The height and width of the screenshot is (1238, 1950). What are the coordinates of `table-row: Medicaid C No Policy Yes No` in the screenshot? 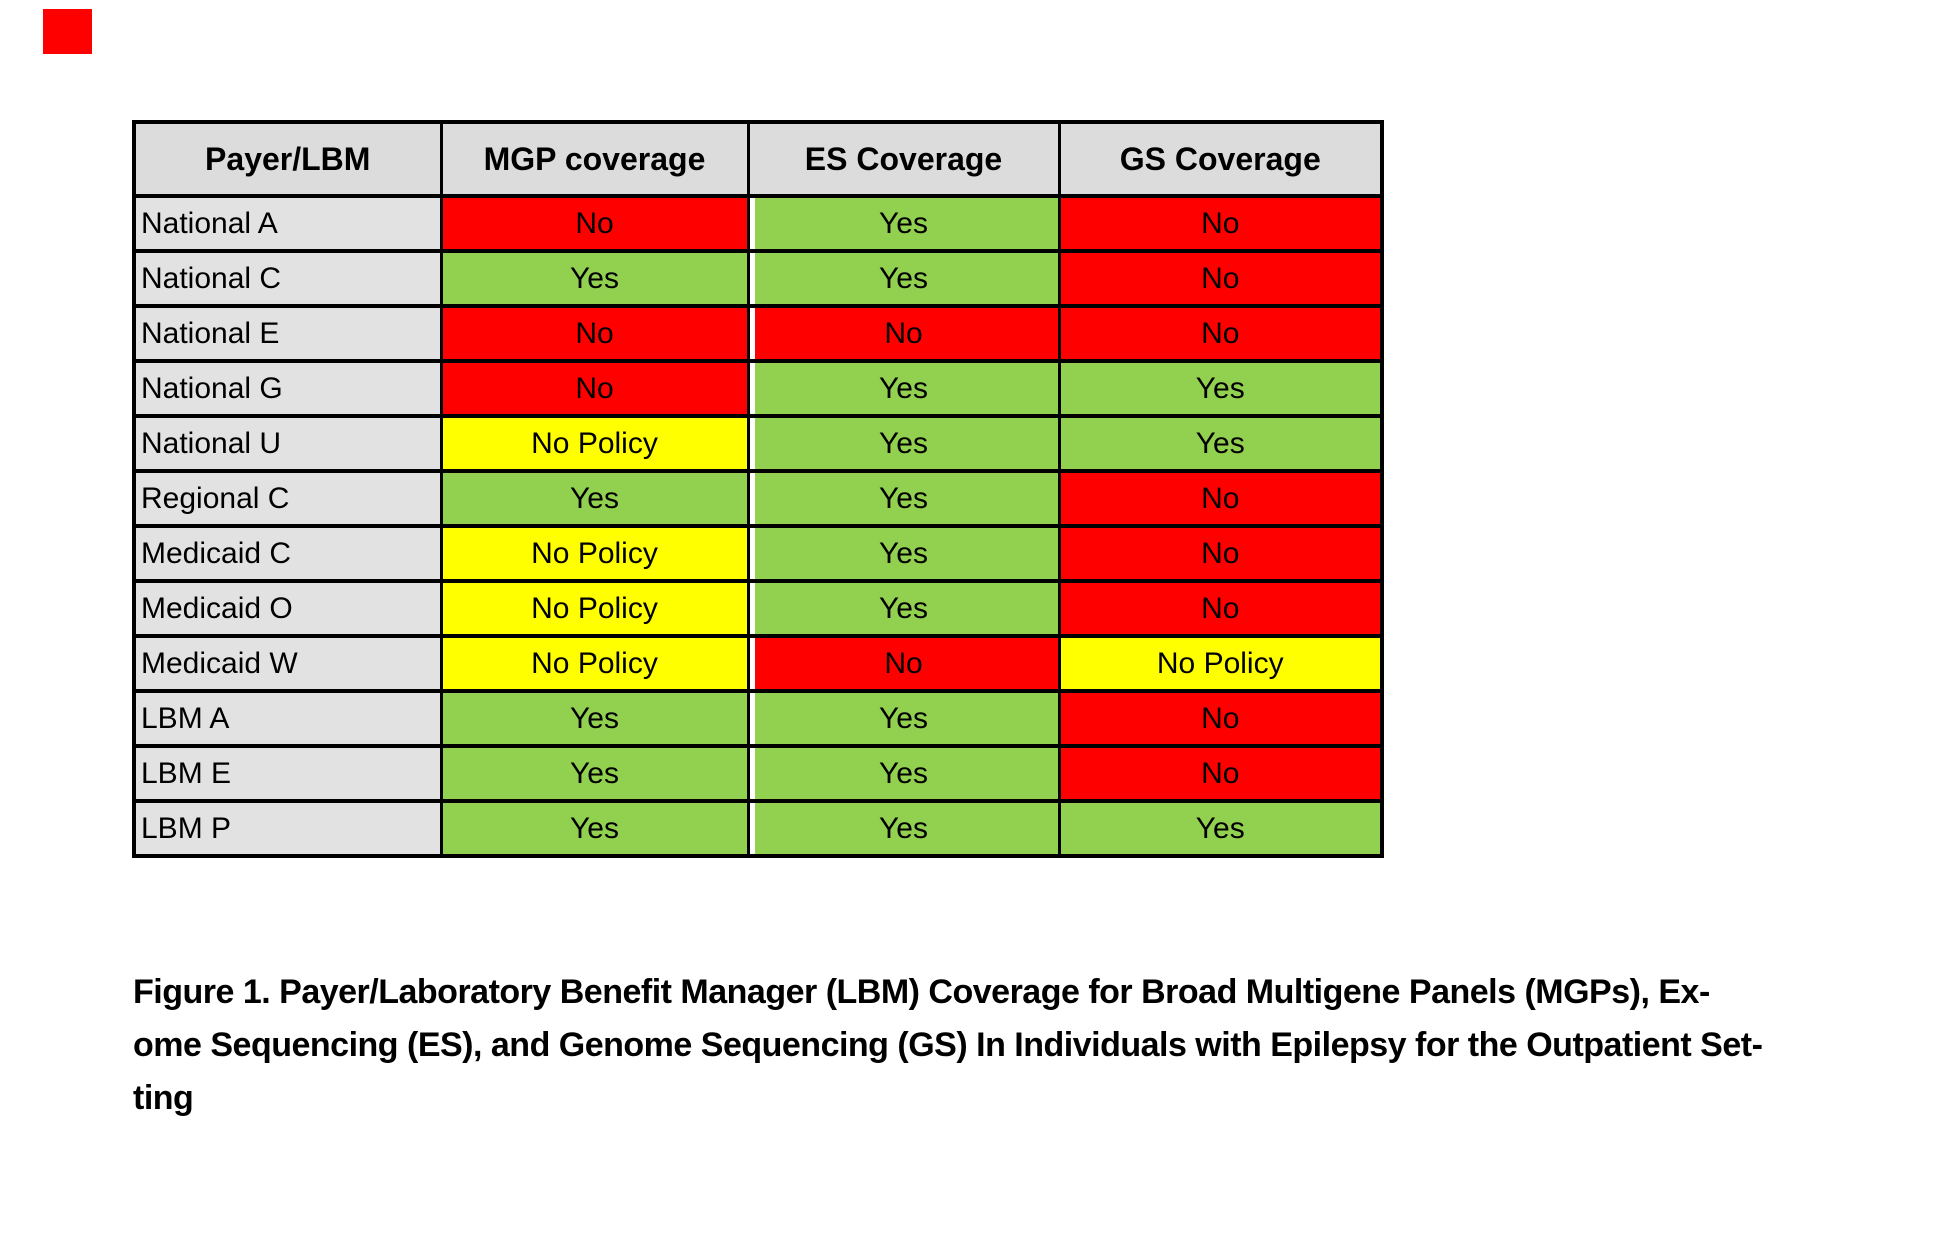 It's located at (758, 553).